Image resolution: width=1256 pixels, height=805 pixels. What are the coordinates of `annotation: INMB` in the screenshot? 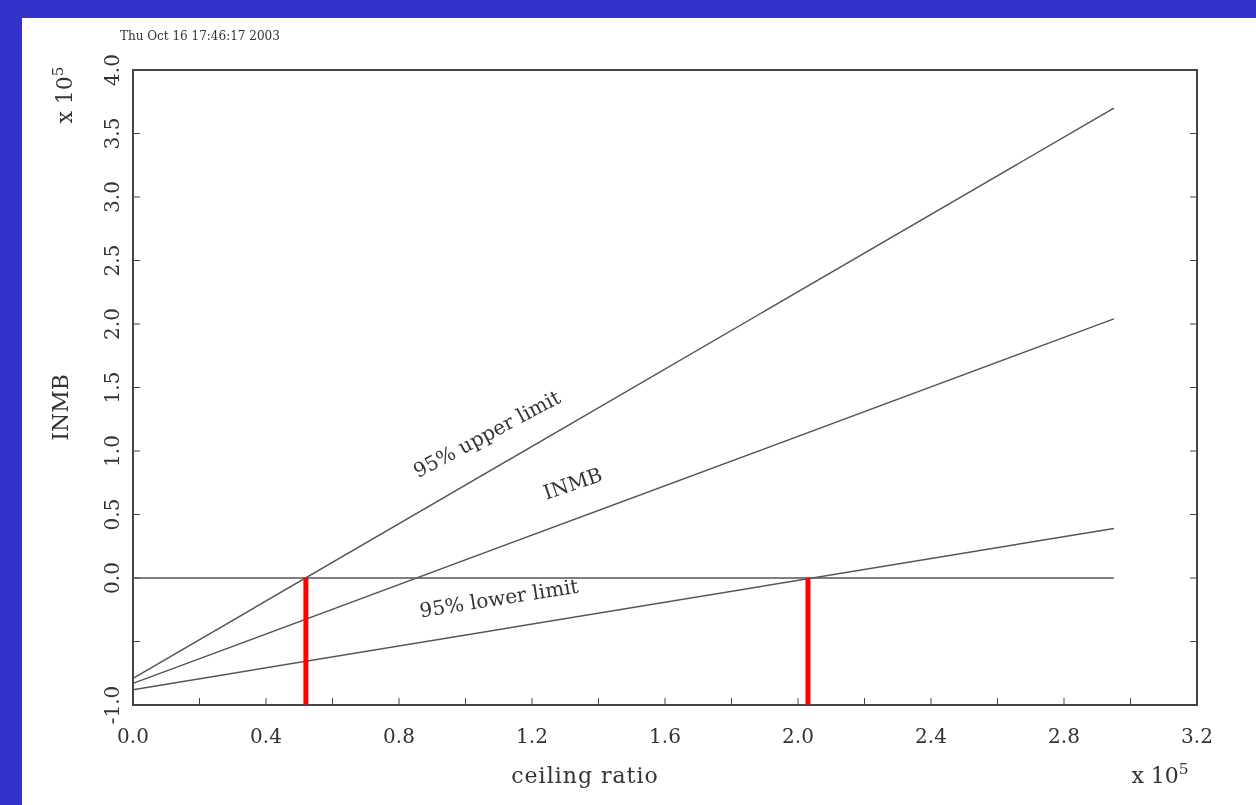 It's located at (573, 483).